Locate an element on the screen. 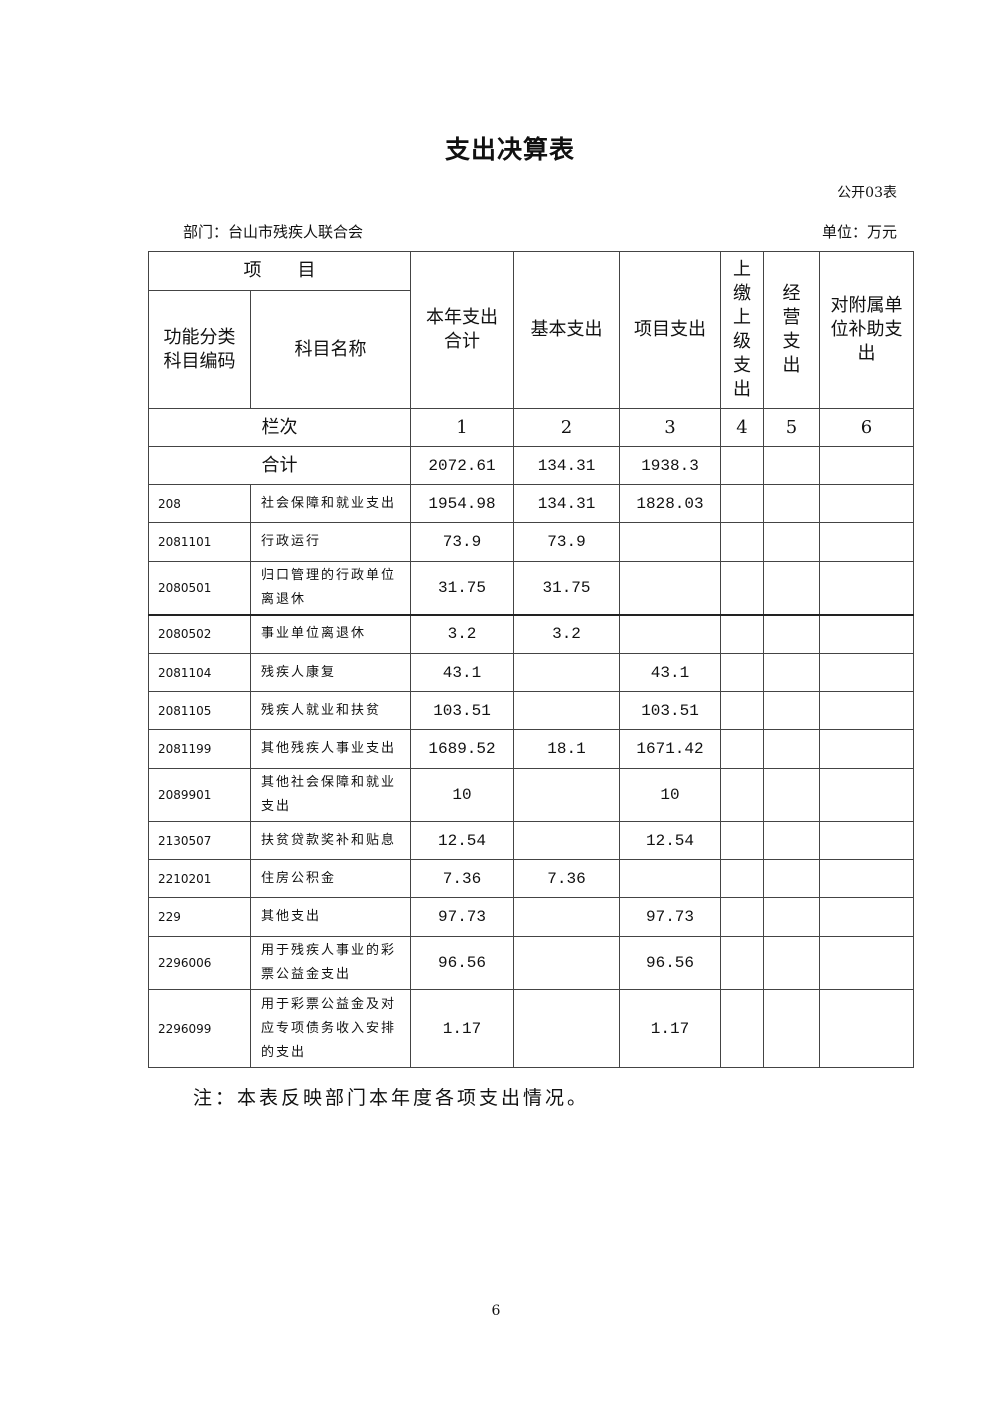 Image resolution: width=992 pixels, height=1403 pixels. column-number: 6 is located at coordinates (866, 427).